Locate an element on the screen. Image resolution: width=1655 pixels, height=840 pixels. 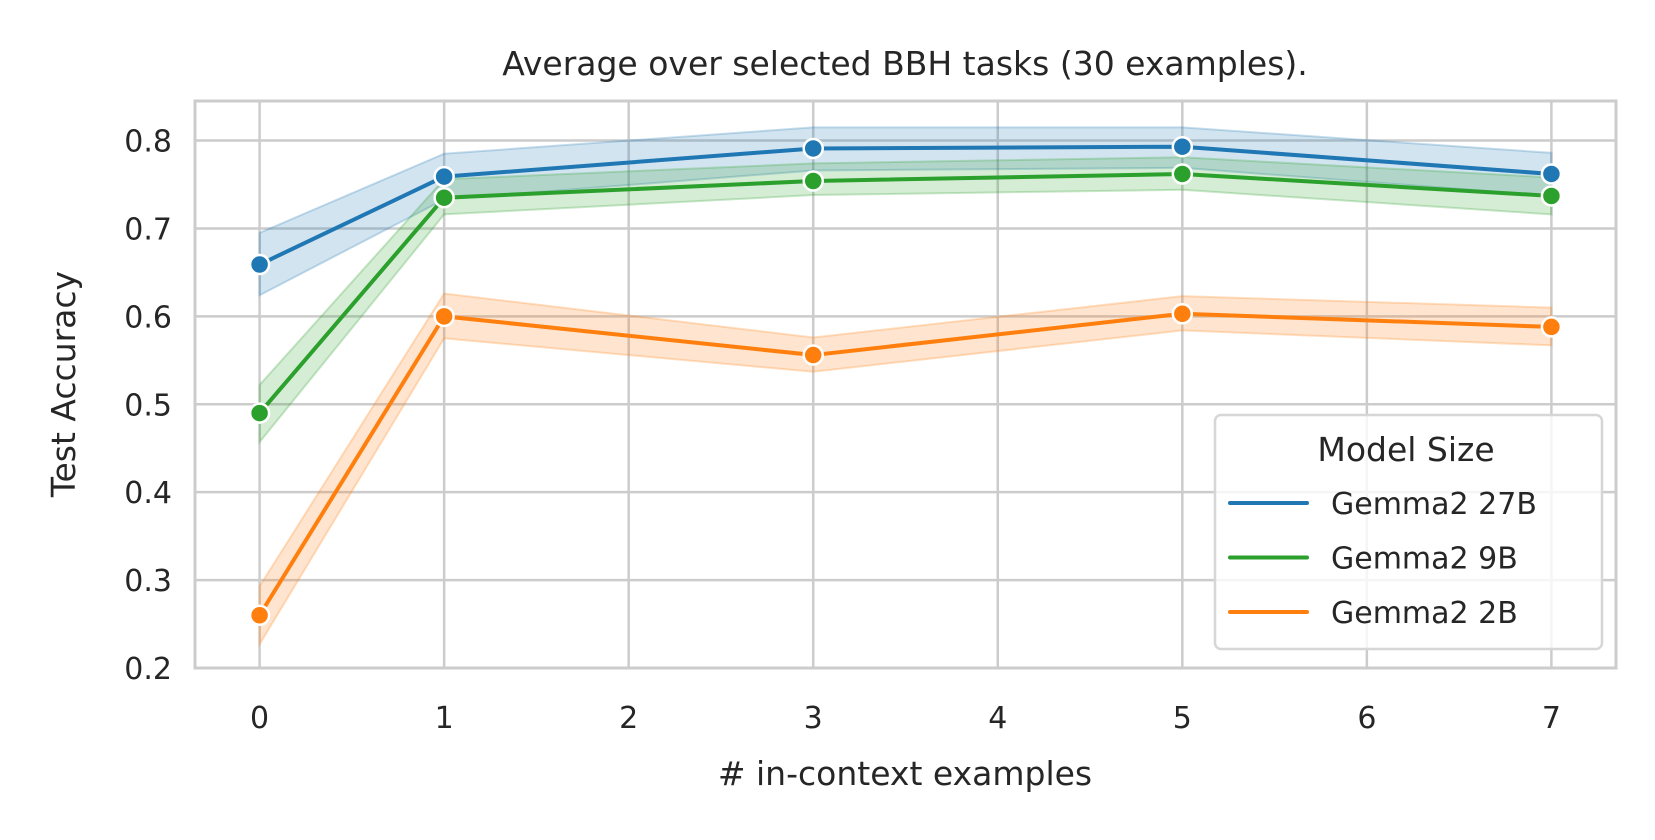
y-tick-label: 0.7 is located at coordinates (148, 229).